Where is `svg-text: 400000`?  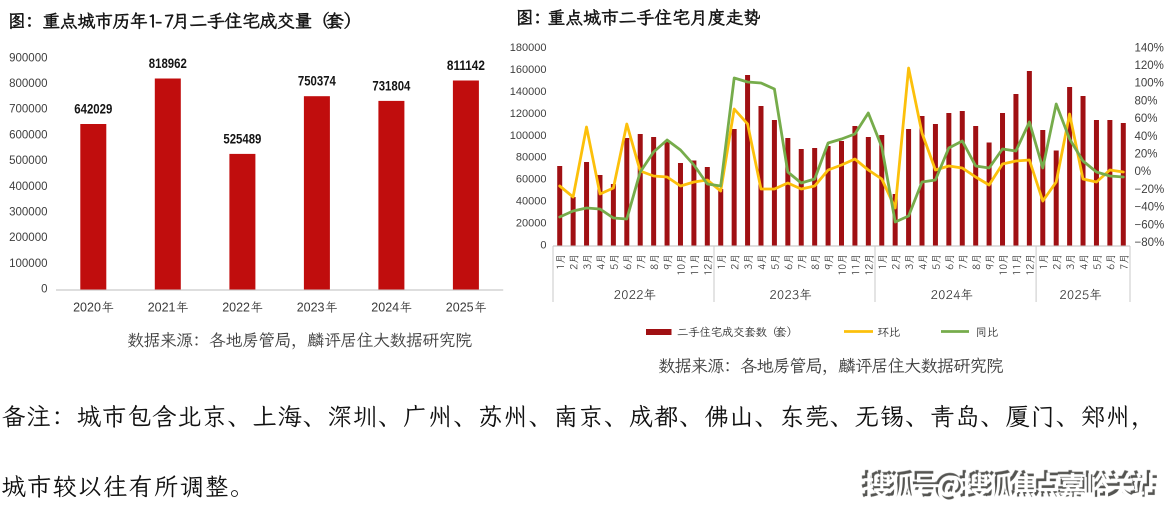
svg-text: 400000 is located at coordinates (28, 187).